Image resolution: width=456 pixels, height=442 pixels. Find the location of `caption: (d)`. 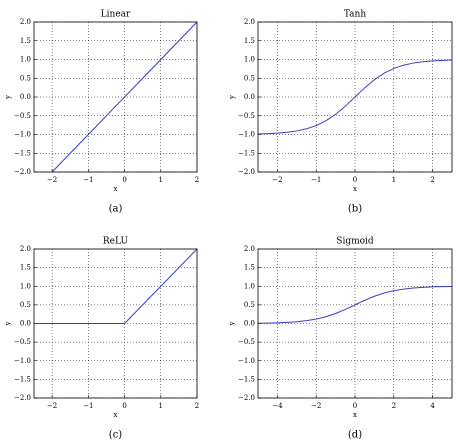

caption: (d) is located at coordinates (355, 435).